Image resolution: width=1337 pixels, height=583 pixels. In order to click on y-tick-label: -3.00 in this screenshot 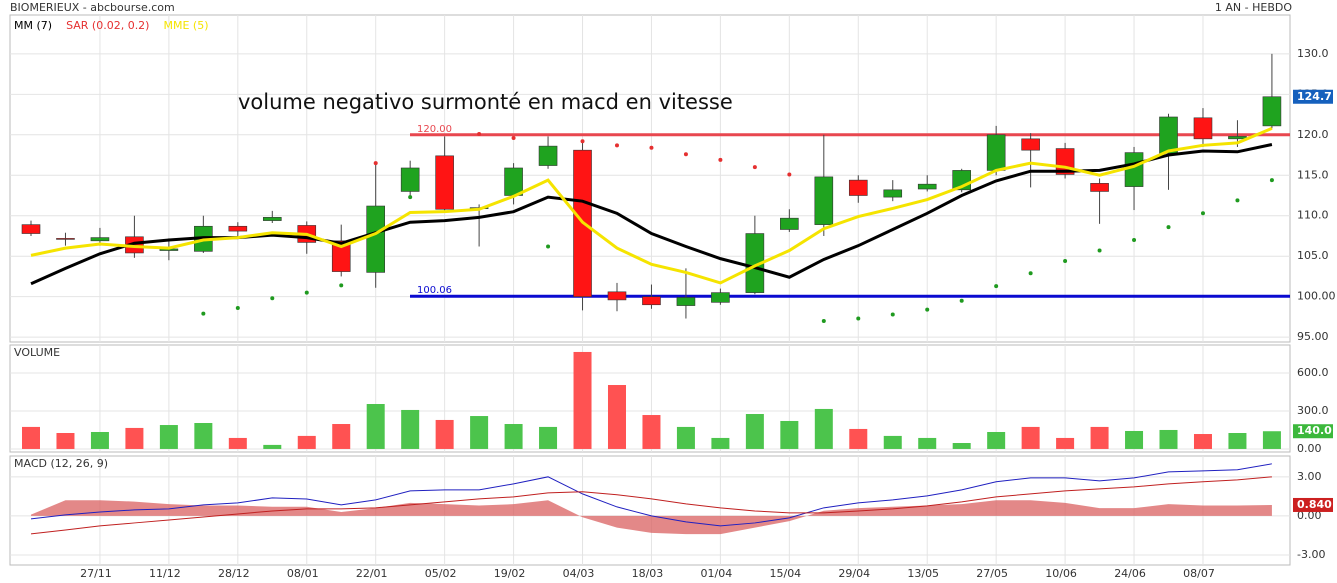, I will do `click(1311, 554)`.